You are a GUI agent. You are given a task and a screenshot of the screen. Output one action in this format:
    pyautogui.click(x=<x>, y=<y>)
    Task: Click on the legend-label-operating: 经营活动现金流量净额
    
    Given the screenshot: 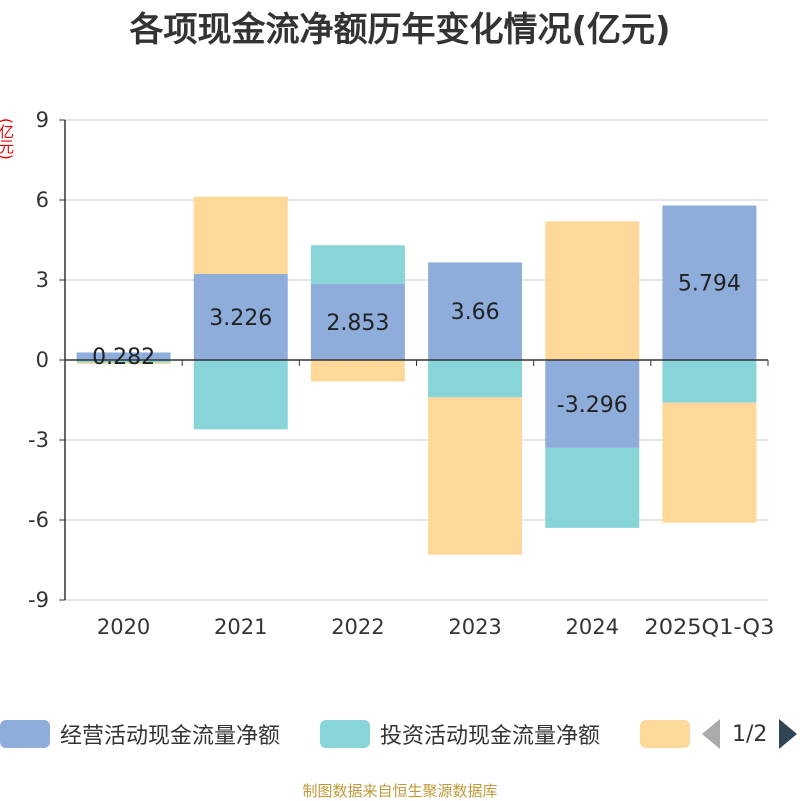 What is the action you would take?
    pyautogui.click(x=170, y=736)
    